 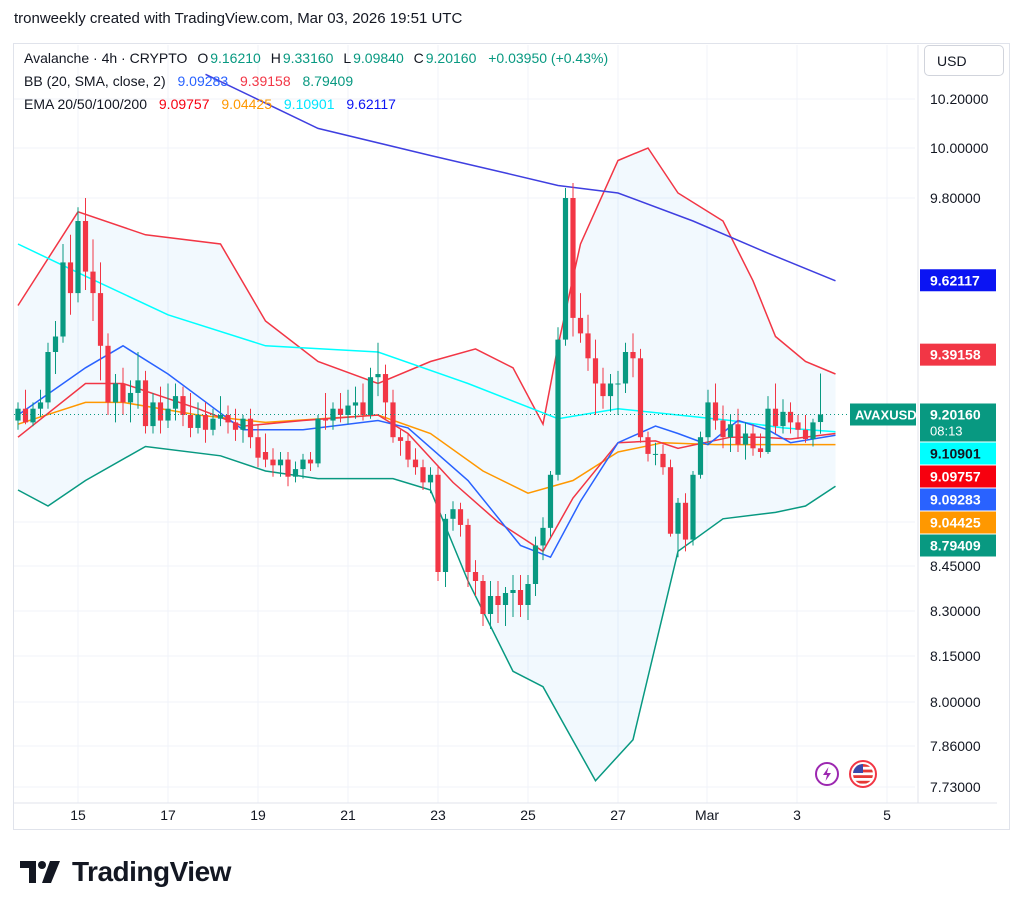 What do you see at coordinates (863, 774) in the screenshot?
I see `us-flag-icon` at bounding box center [863, 774].